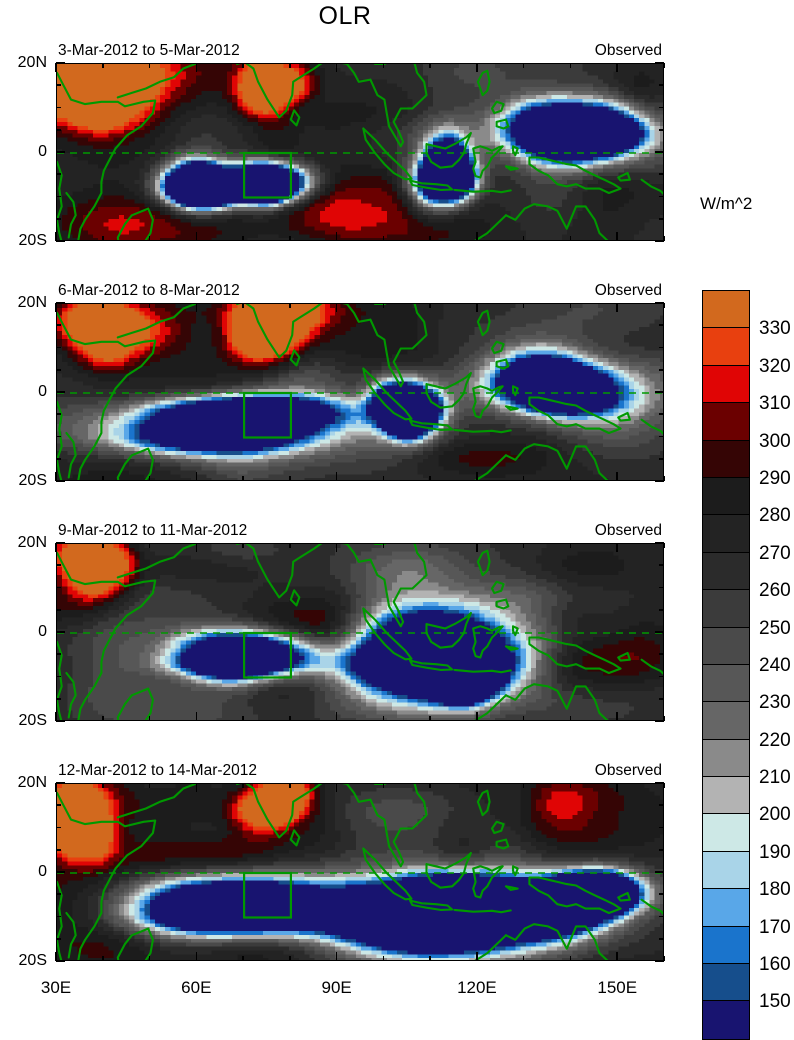  Describe the element at coordinates (726, 459) in the screenshot. I see `colorbar-swatch: 290` at that location.